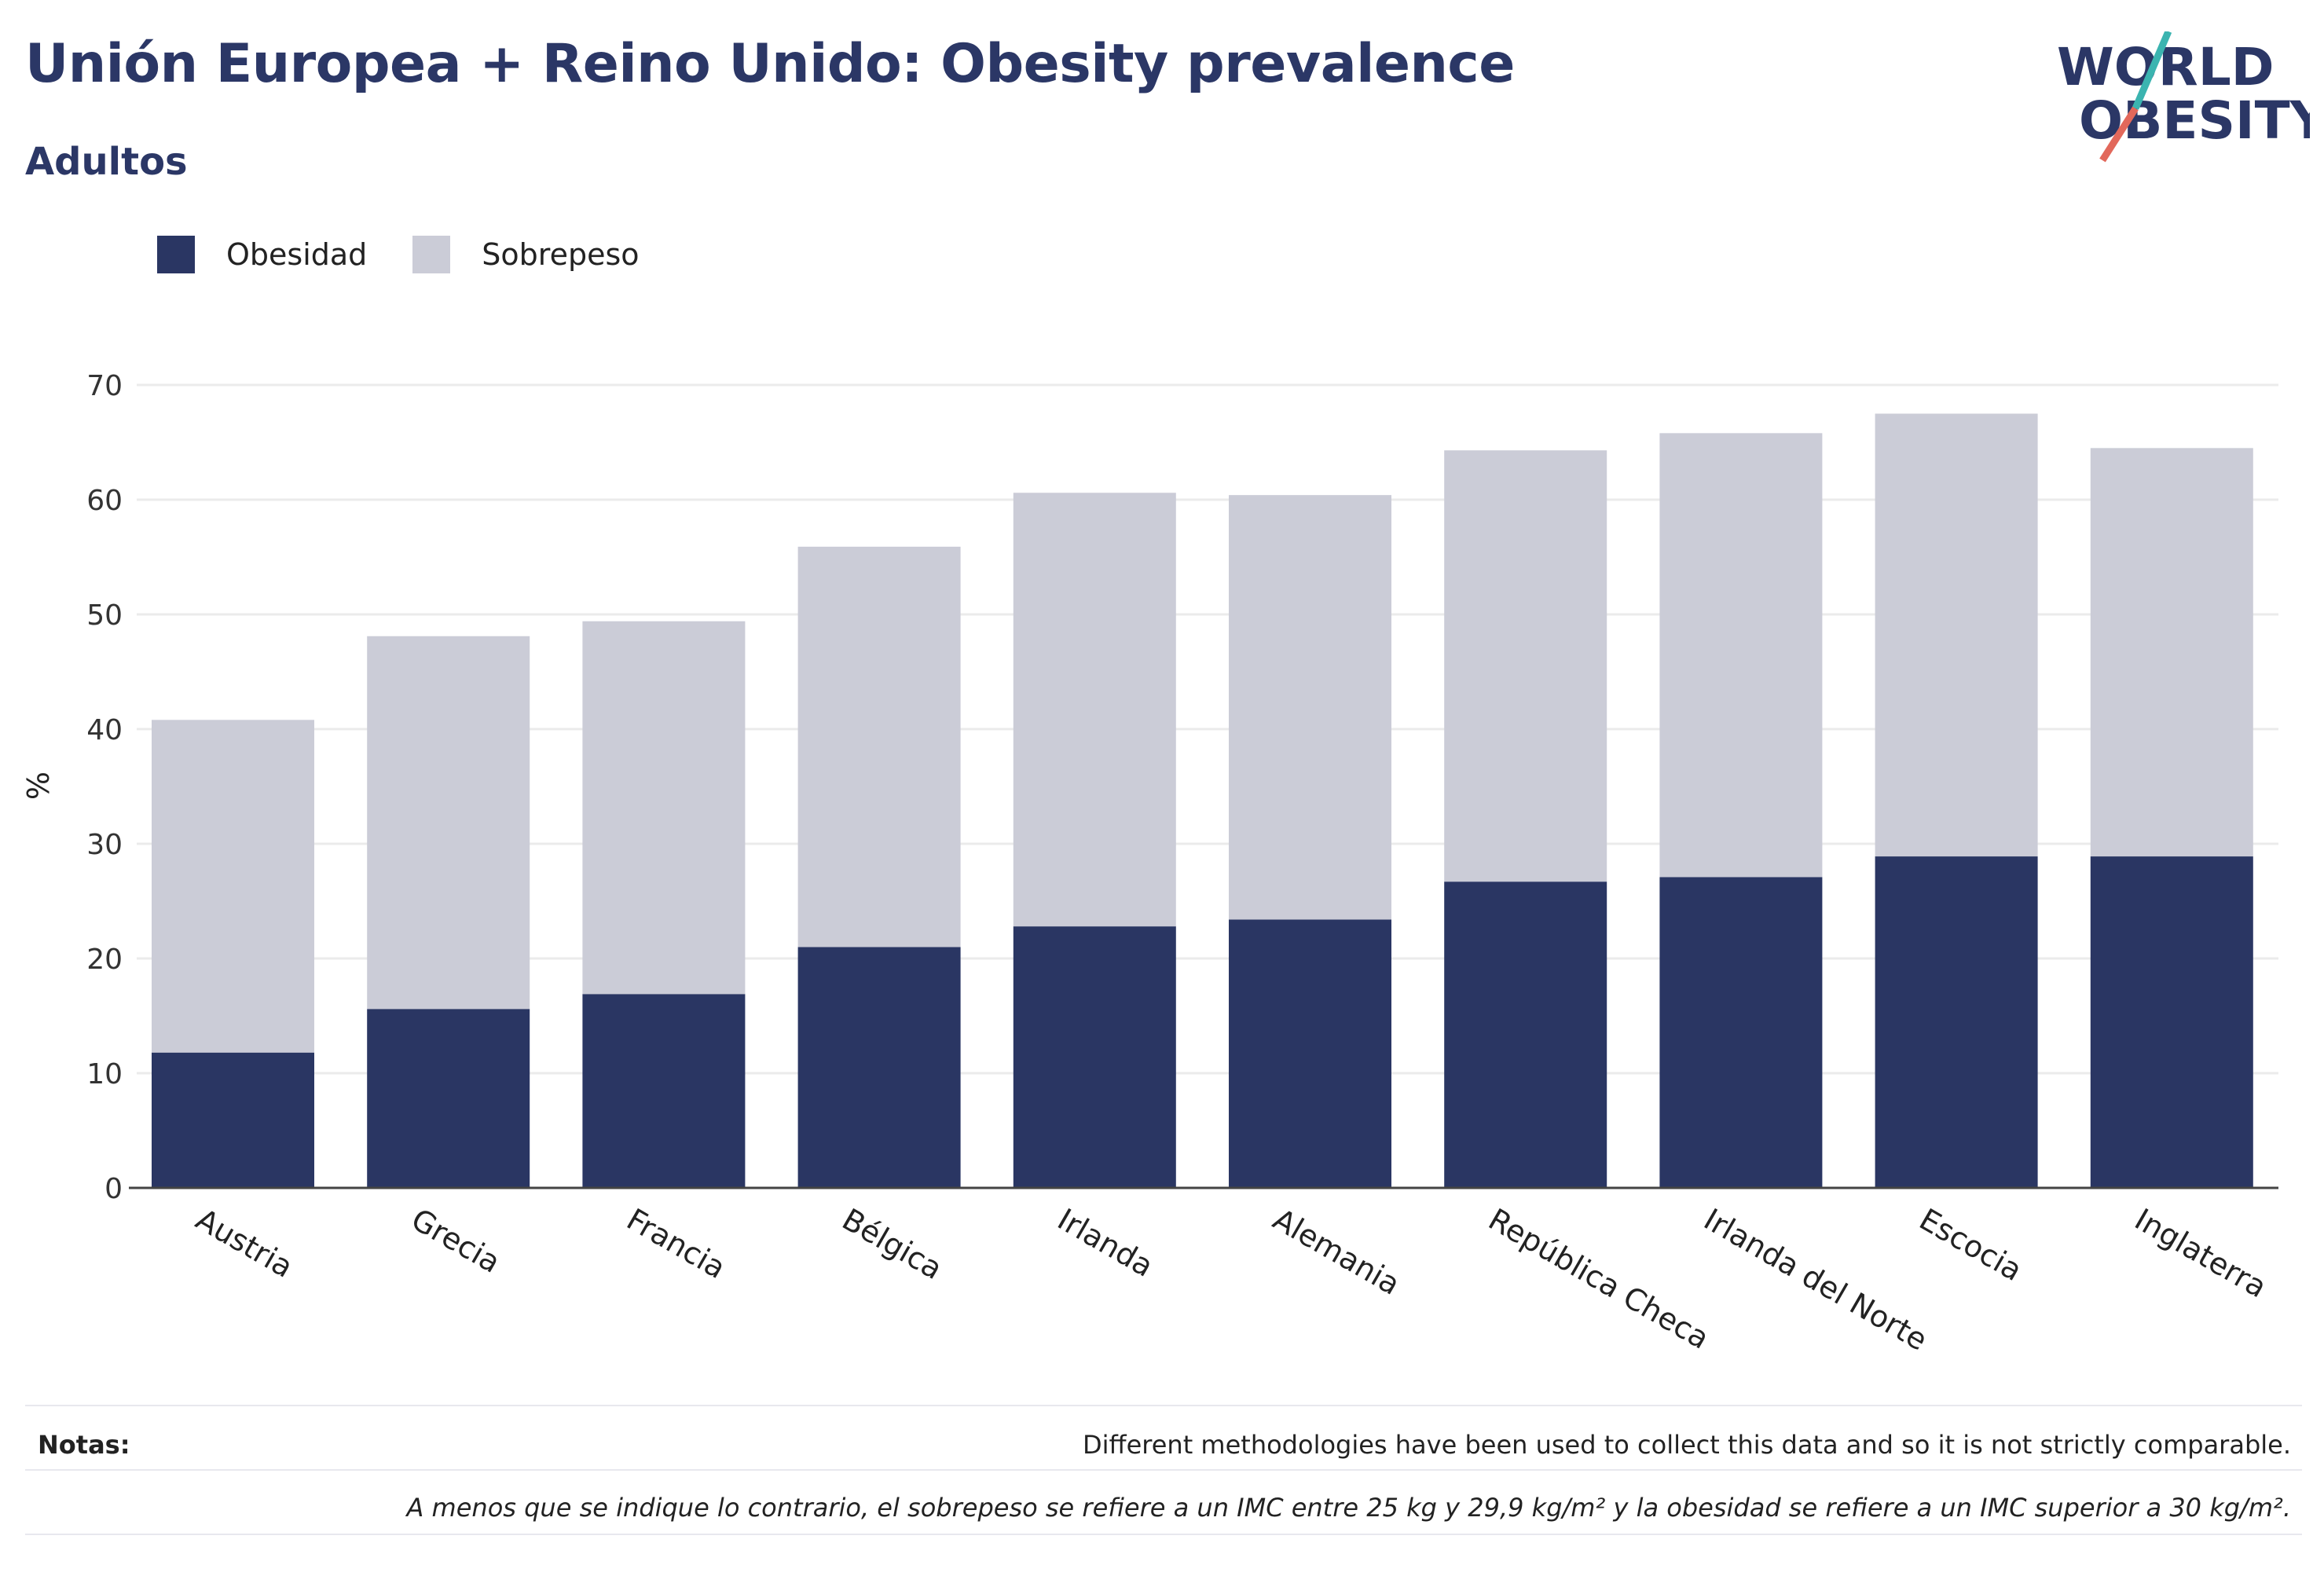  Describe the element at coordinates (104, 730) in the screenshot. I see `y-tick-label-40: 40` at that location.